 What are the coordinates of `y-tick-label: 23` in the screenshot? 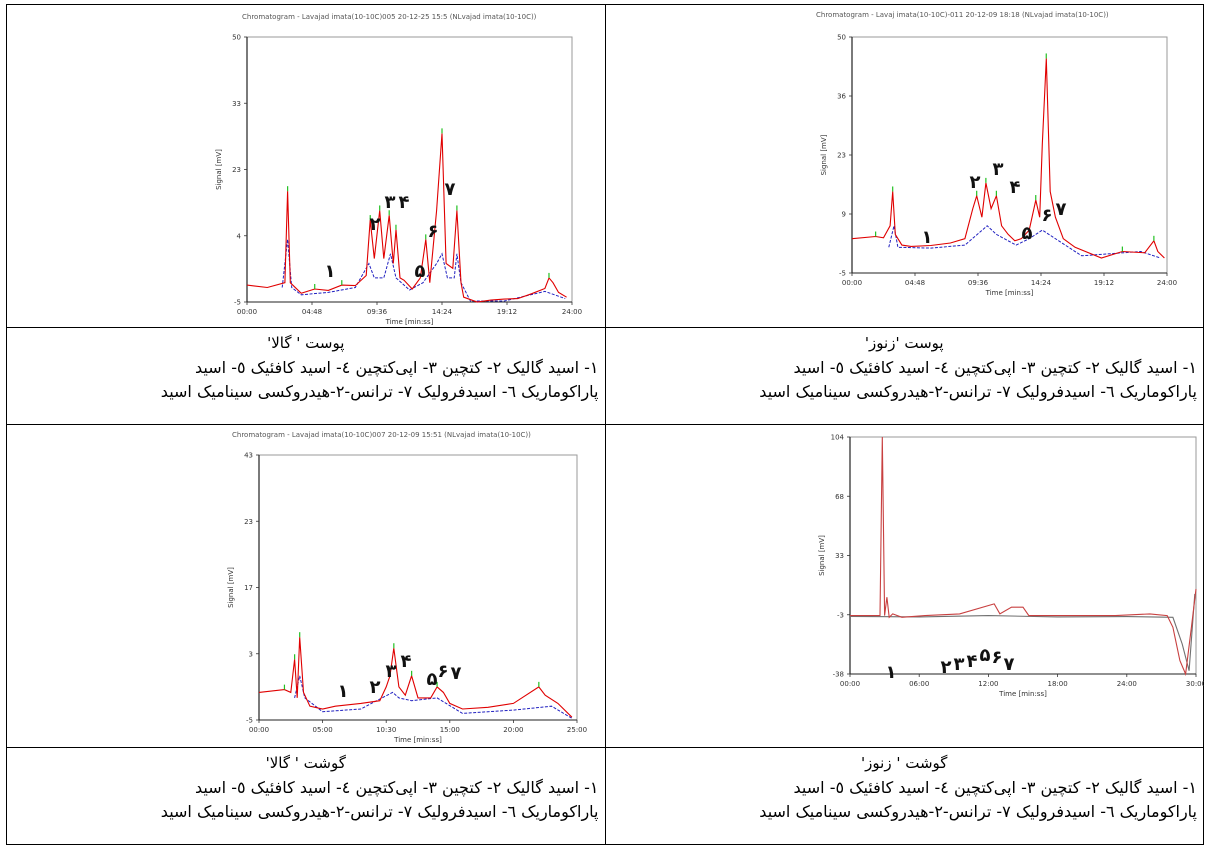 It's located at (841, 156).